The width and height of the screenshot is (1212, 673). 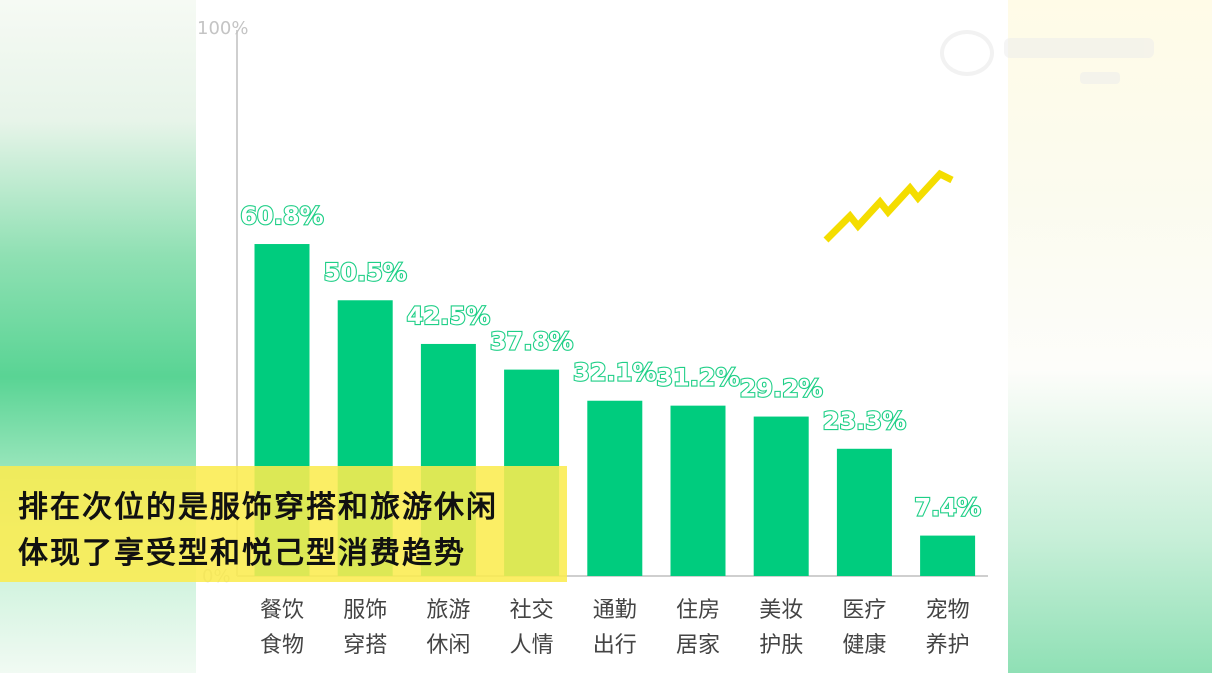 I want to click on data-label: 32.1%, so click(x=614, y=373).